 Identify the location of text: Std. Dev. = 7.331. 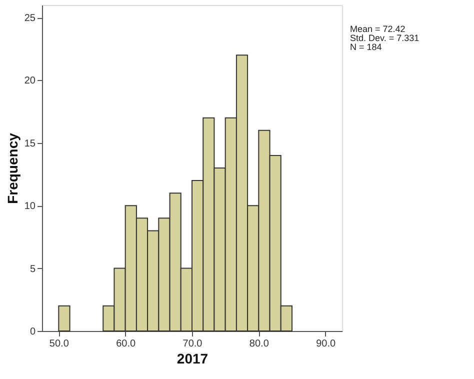
(385, 38).